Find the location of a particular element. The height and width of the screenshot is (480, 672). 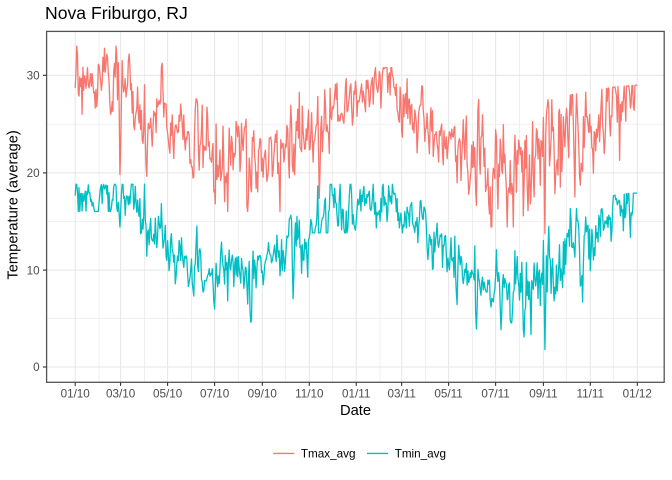

svg-text: Tmax_avg is located at coordinates (328, 454).